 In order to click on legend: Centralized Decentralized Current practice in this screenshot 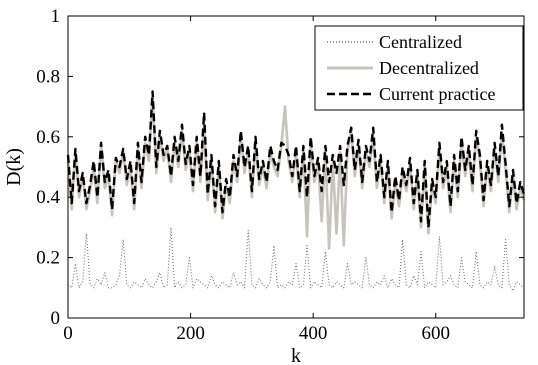, I will do `click(419, 68)`.